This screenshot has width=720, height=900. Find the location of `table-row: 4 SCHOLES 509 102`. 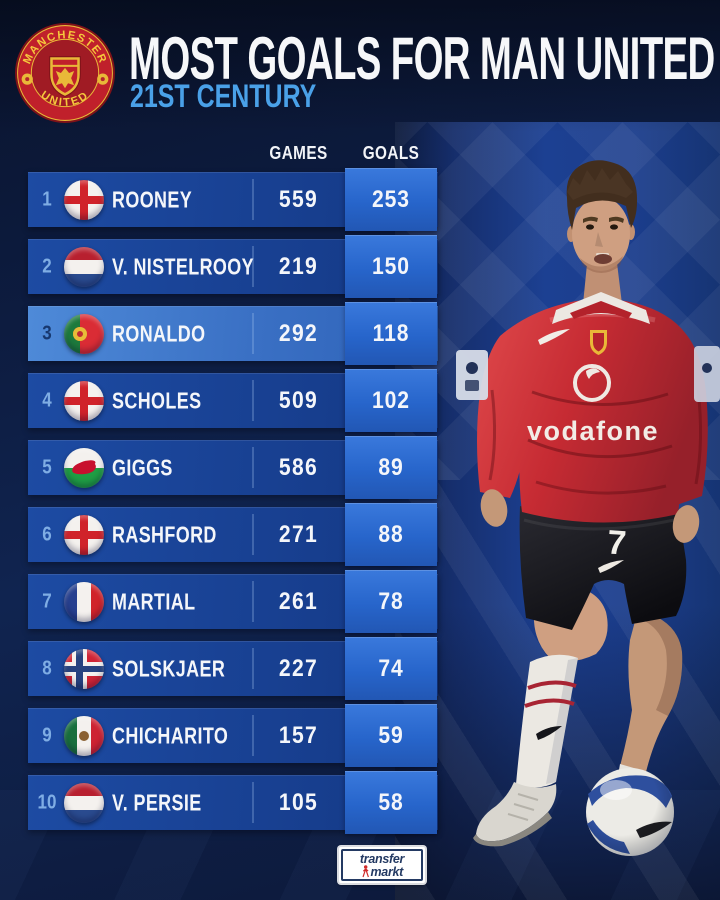

table-row: 4 SCHOLES 509 102 is located at coordinates (233, 400).